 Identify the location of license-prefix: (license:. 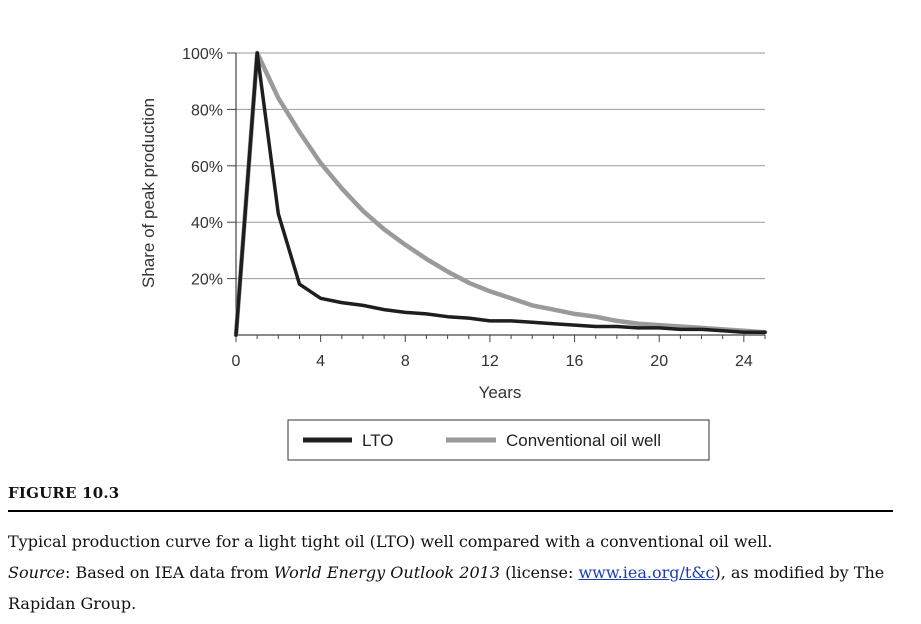
(539, 572).